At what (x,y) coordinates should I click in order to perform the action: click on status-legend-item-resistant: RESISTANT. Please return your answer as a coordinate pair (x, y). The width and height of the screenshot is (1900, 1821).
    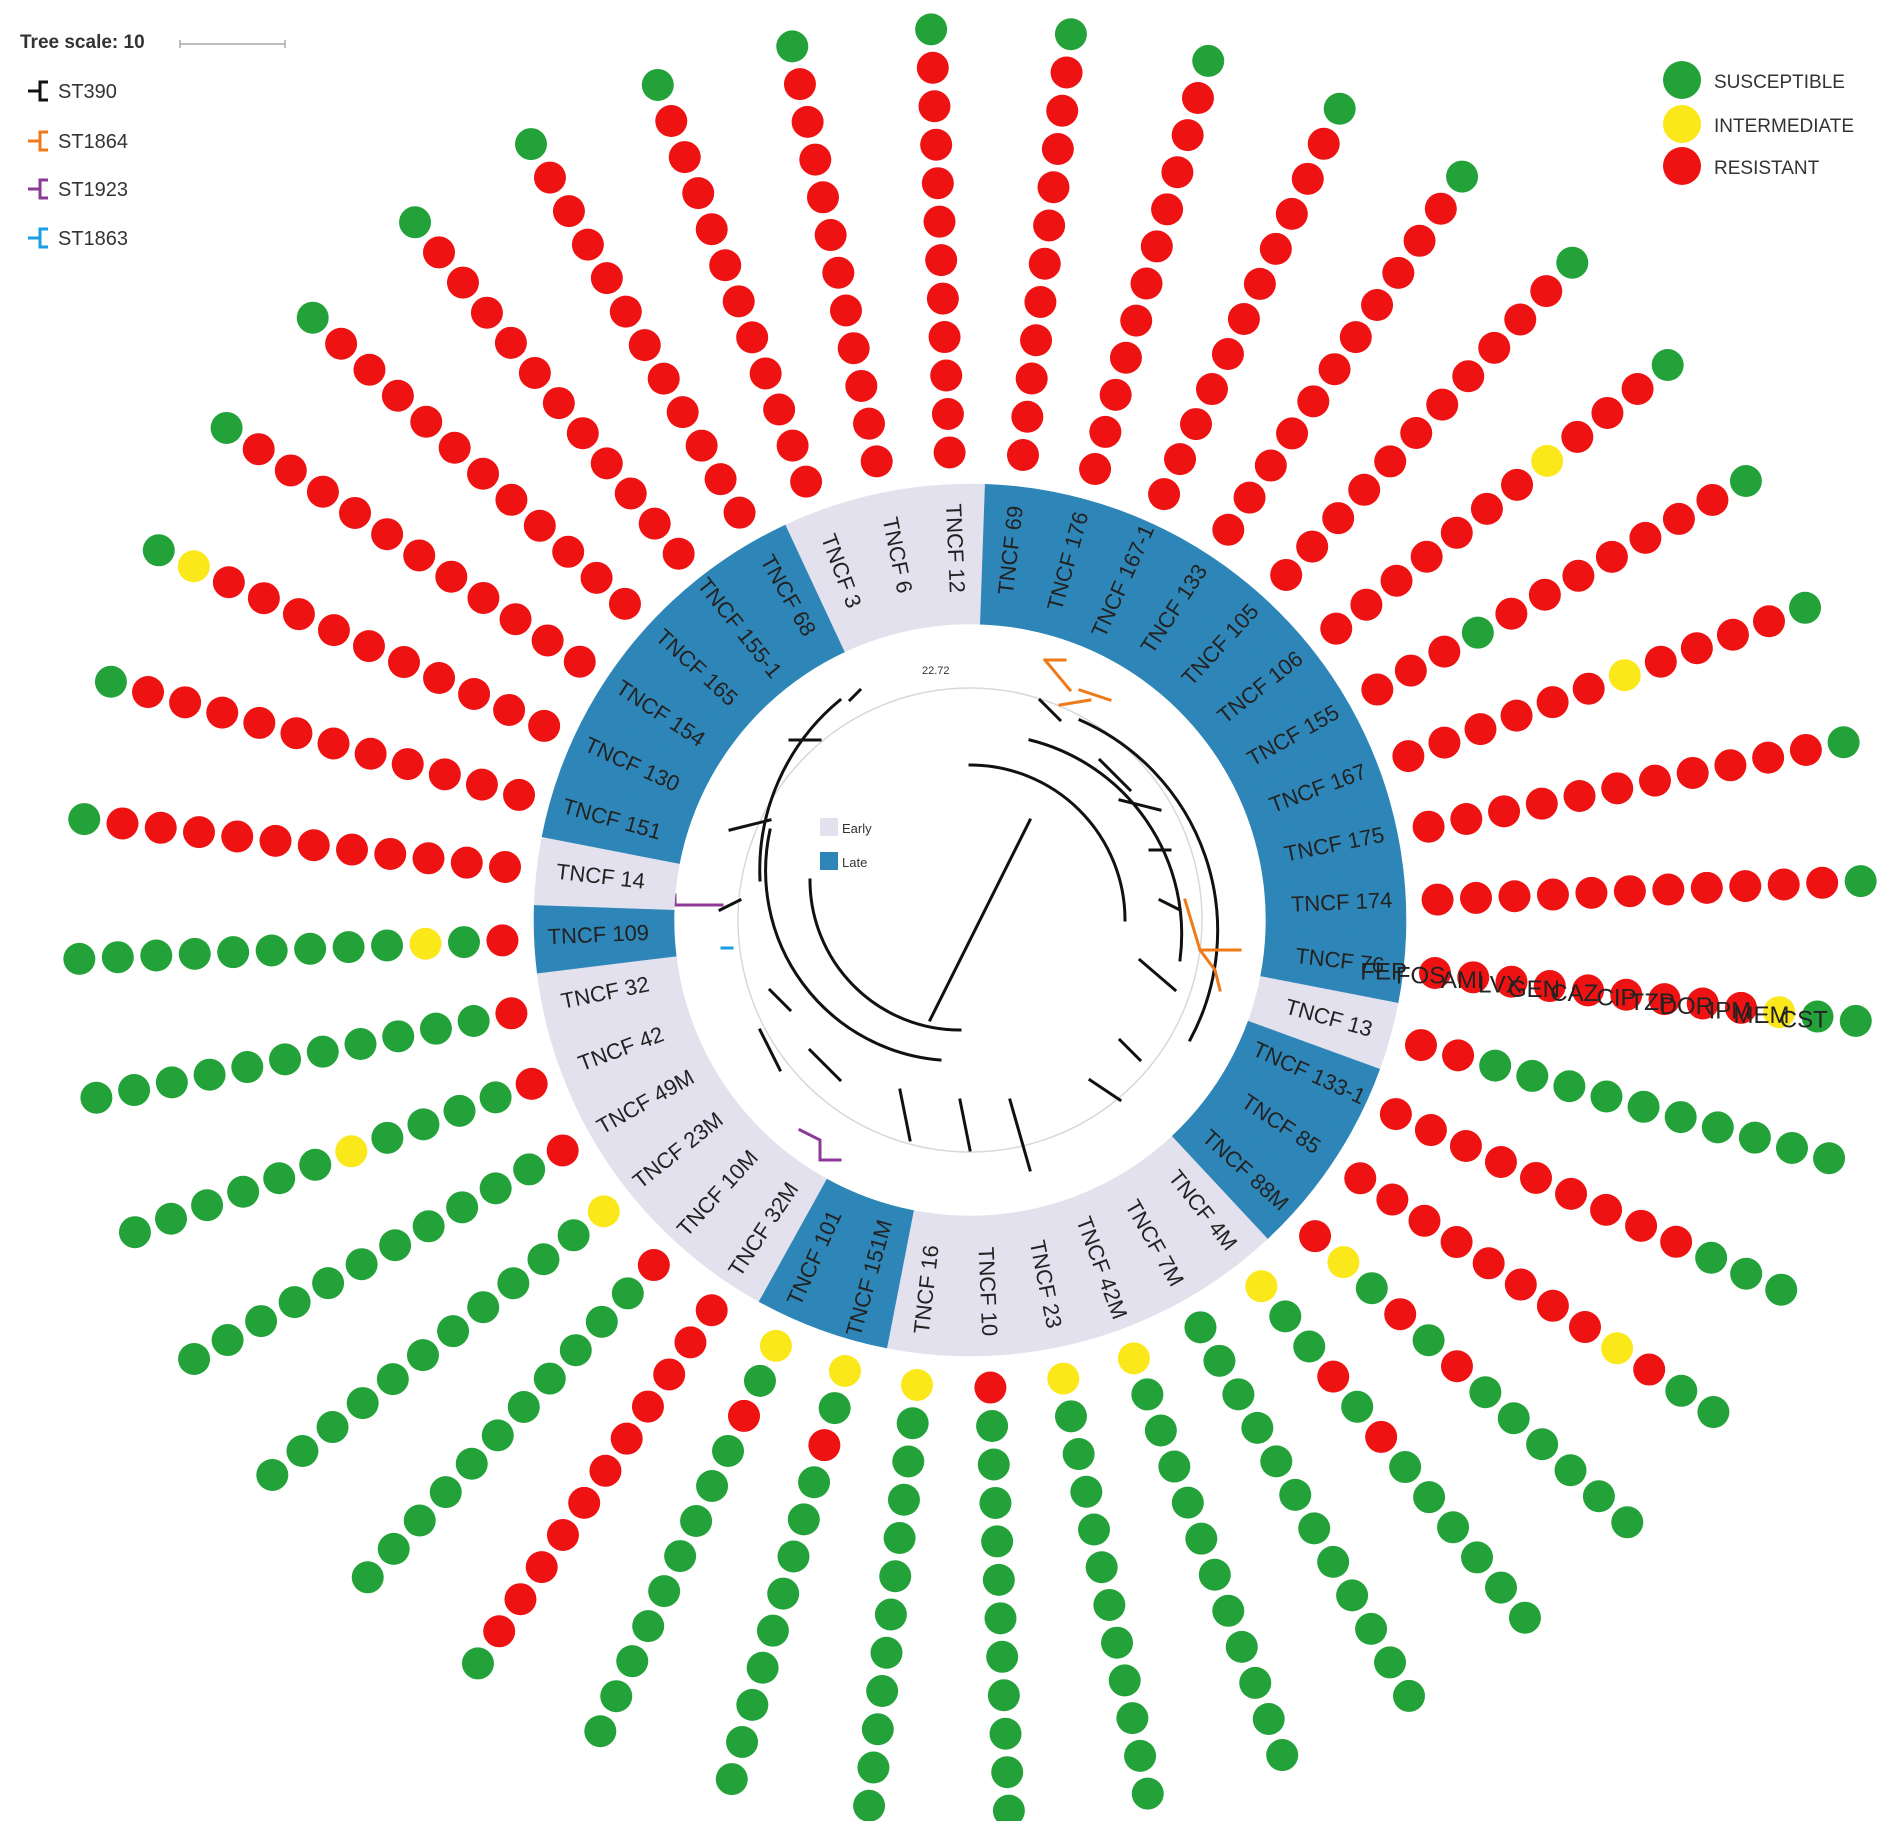
    Looking at the image, I should click on (1741, 166).